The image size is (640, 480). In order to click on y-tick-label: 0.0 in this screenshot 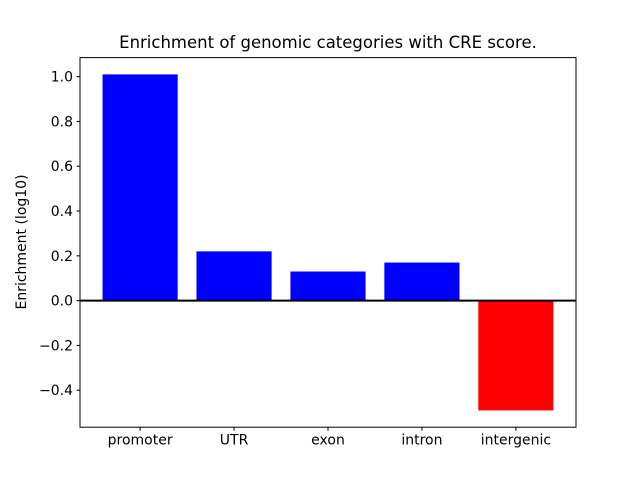, I will do `click(62, 302)`.